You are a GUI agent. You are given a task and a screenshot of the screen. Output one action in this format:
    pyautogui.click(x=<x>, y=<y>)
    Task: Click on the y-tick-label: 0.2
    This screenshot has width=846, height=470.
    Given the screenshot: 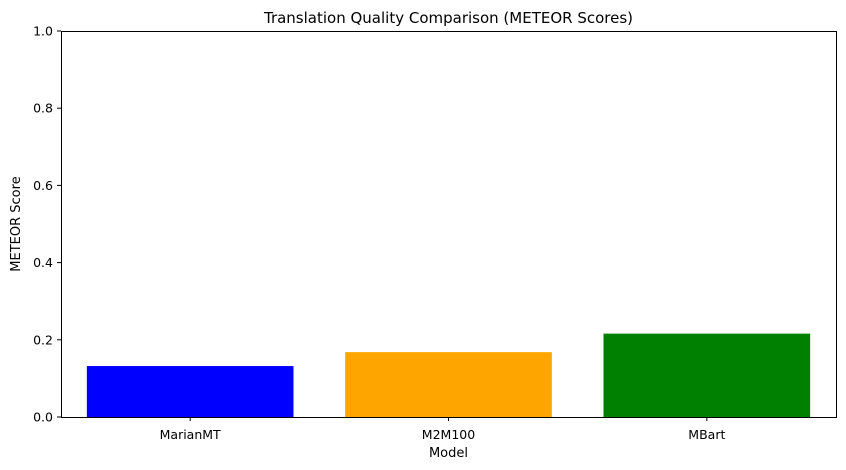 What is the action you would take?
    pyautogui.click(x=43, y=339)
    